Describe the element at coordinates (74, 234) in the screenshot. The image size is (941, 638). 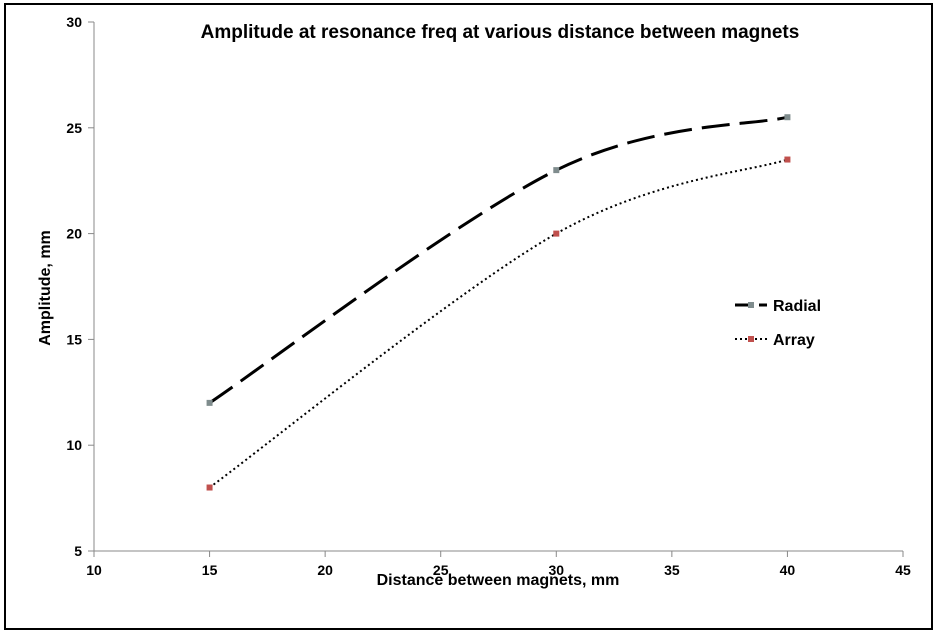
I see `y-tick-label: 20` at that location.